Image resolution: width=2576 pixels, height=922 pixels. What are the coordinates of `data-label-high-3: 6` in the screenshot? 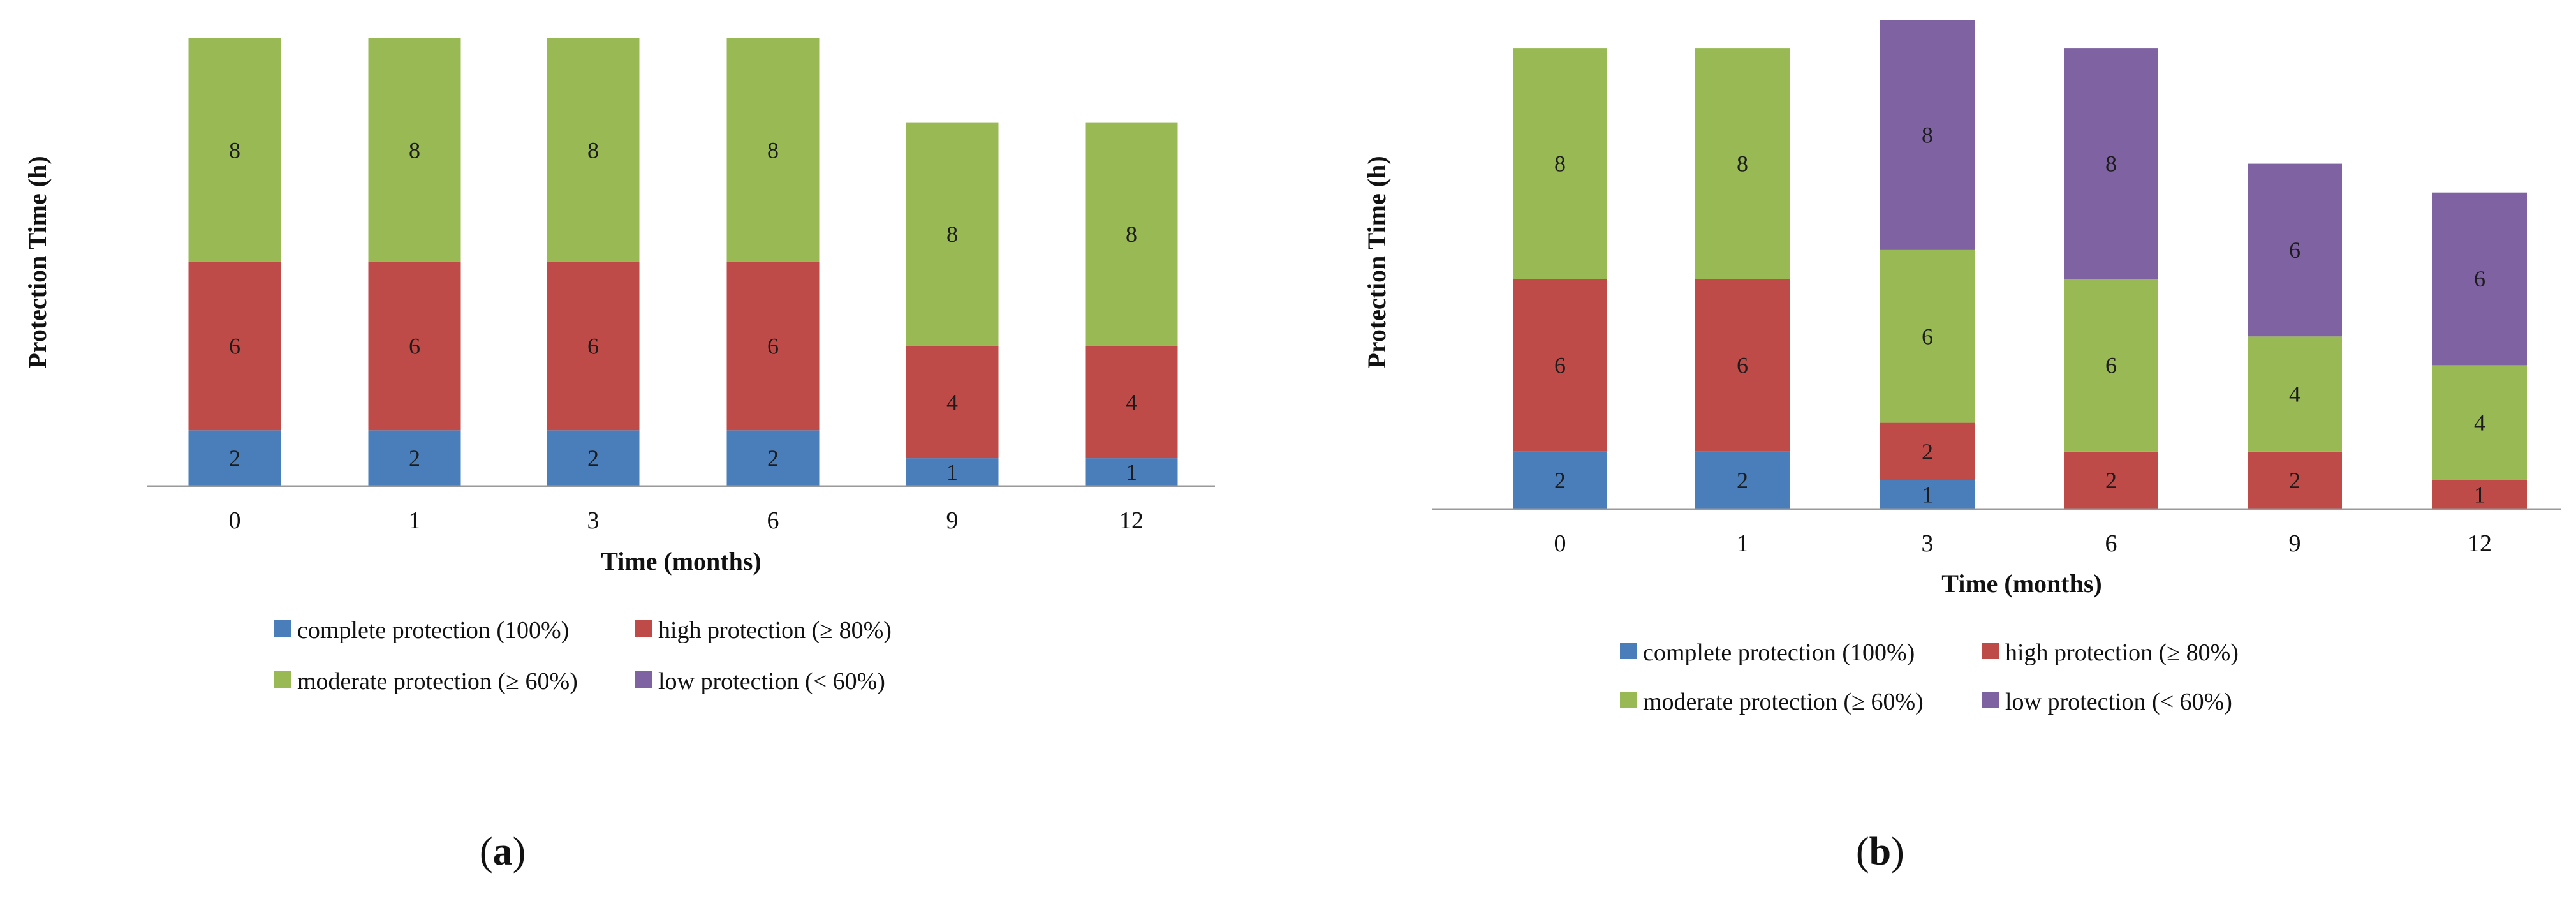 It's located at (593, 346).